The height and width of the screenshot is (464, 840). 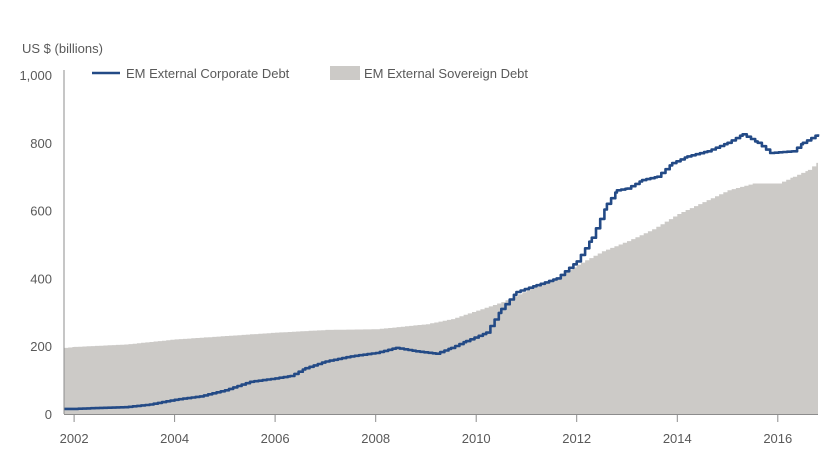 What do you see at coordinates (174, 438) in the screenshot?
I see `x-tick-label: 2004` at bounding box center [174, 438].